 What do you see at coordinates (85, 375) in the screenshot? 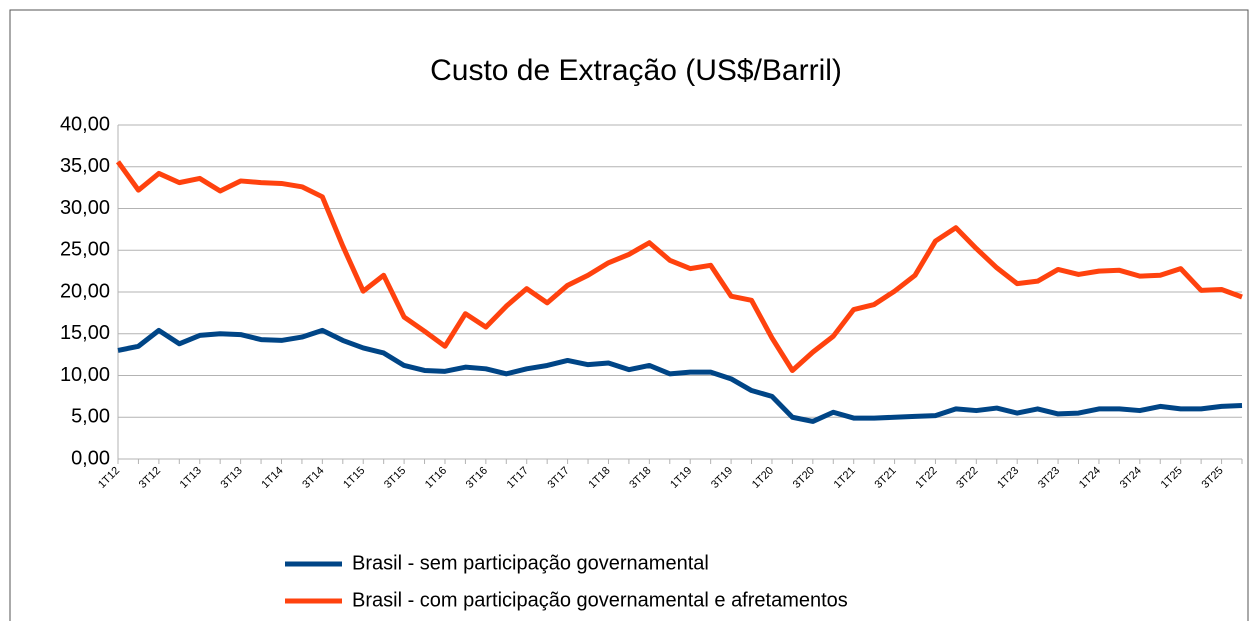
I see `y-tick-label: 10,00` at bounding box center [85, 375].